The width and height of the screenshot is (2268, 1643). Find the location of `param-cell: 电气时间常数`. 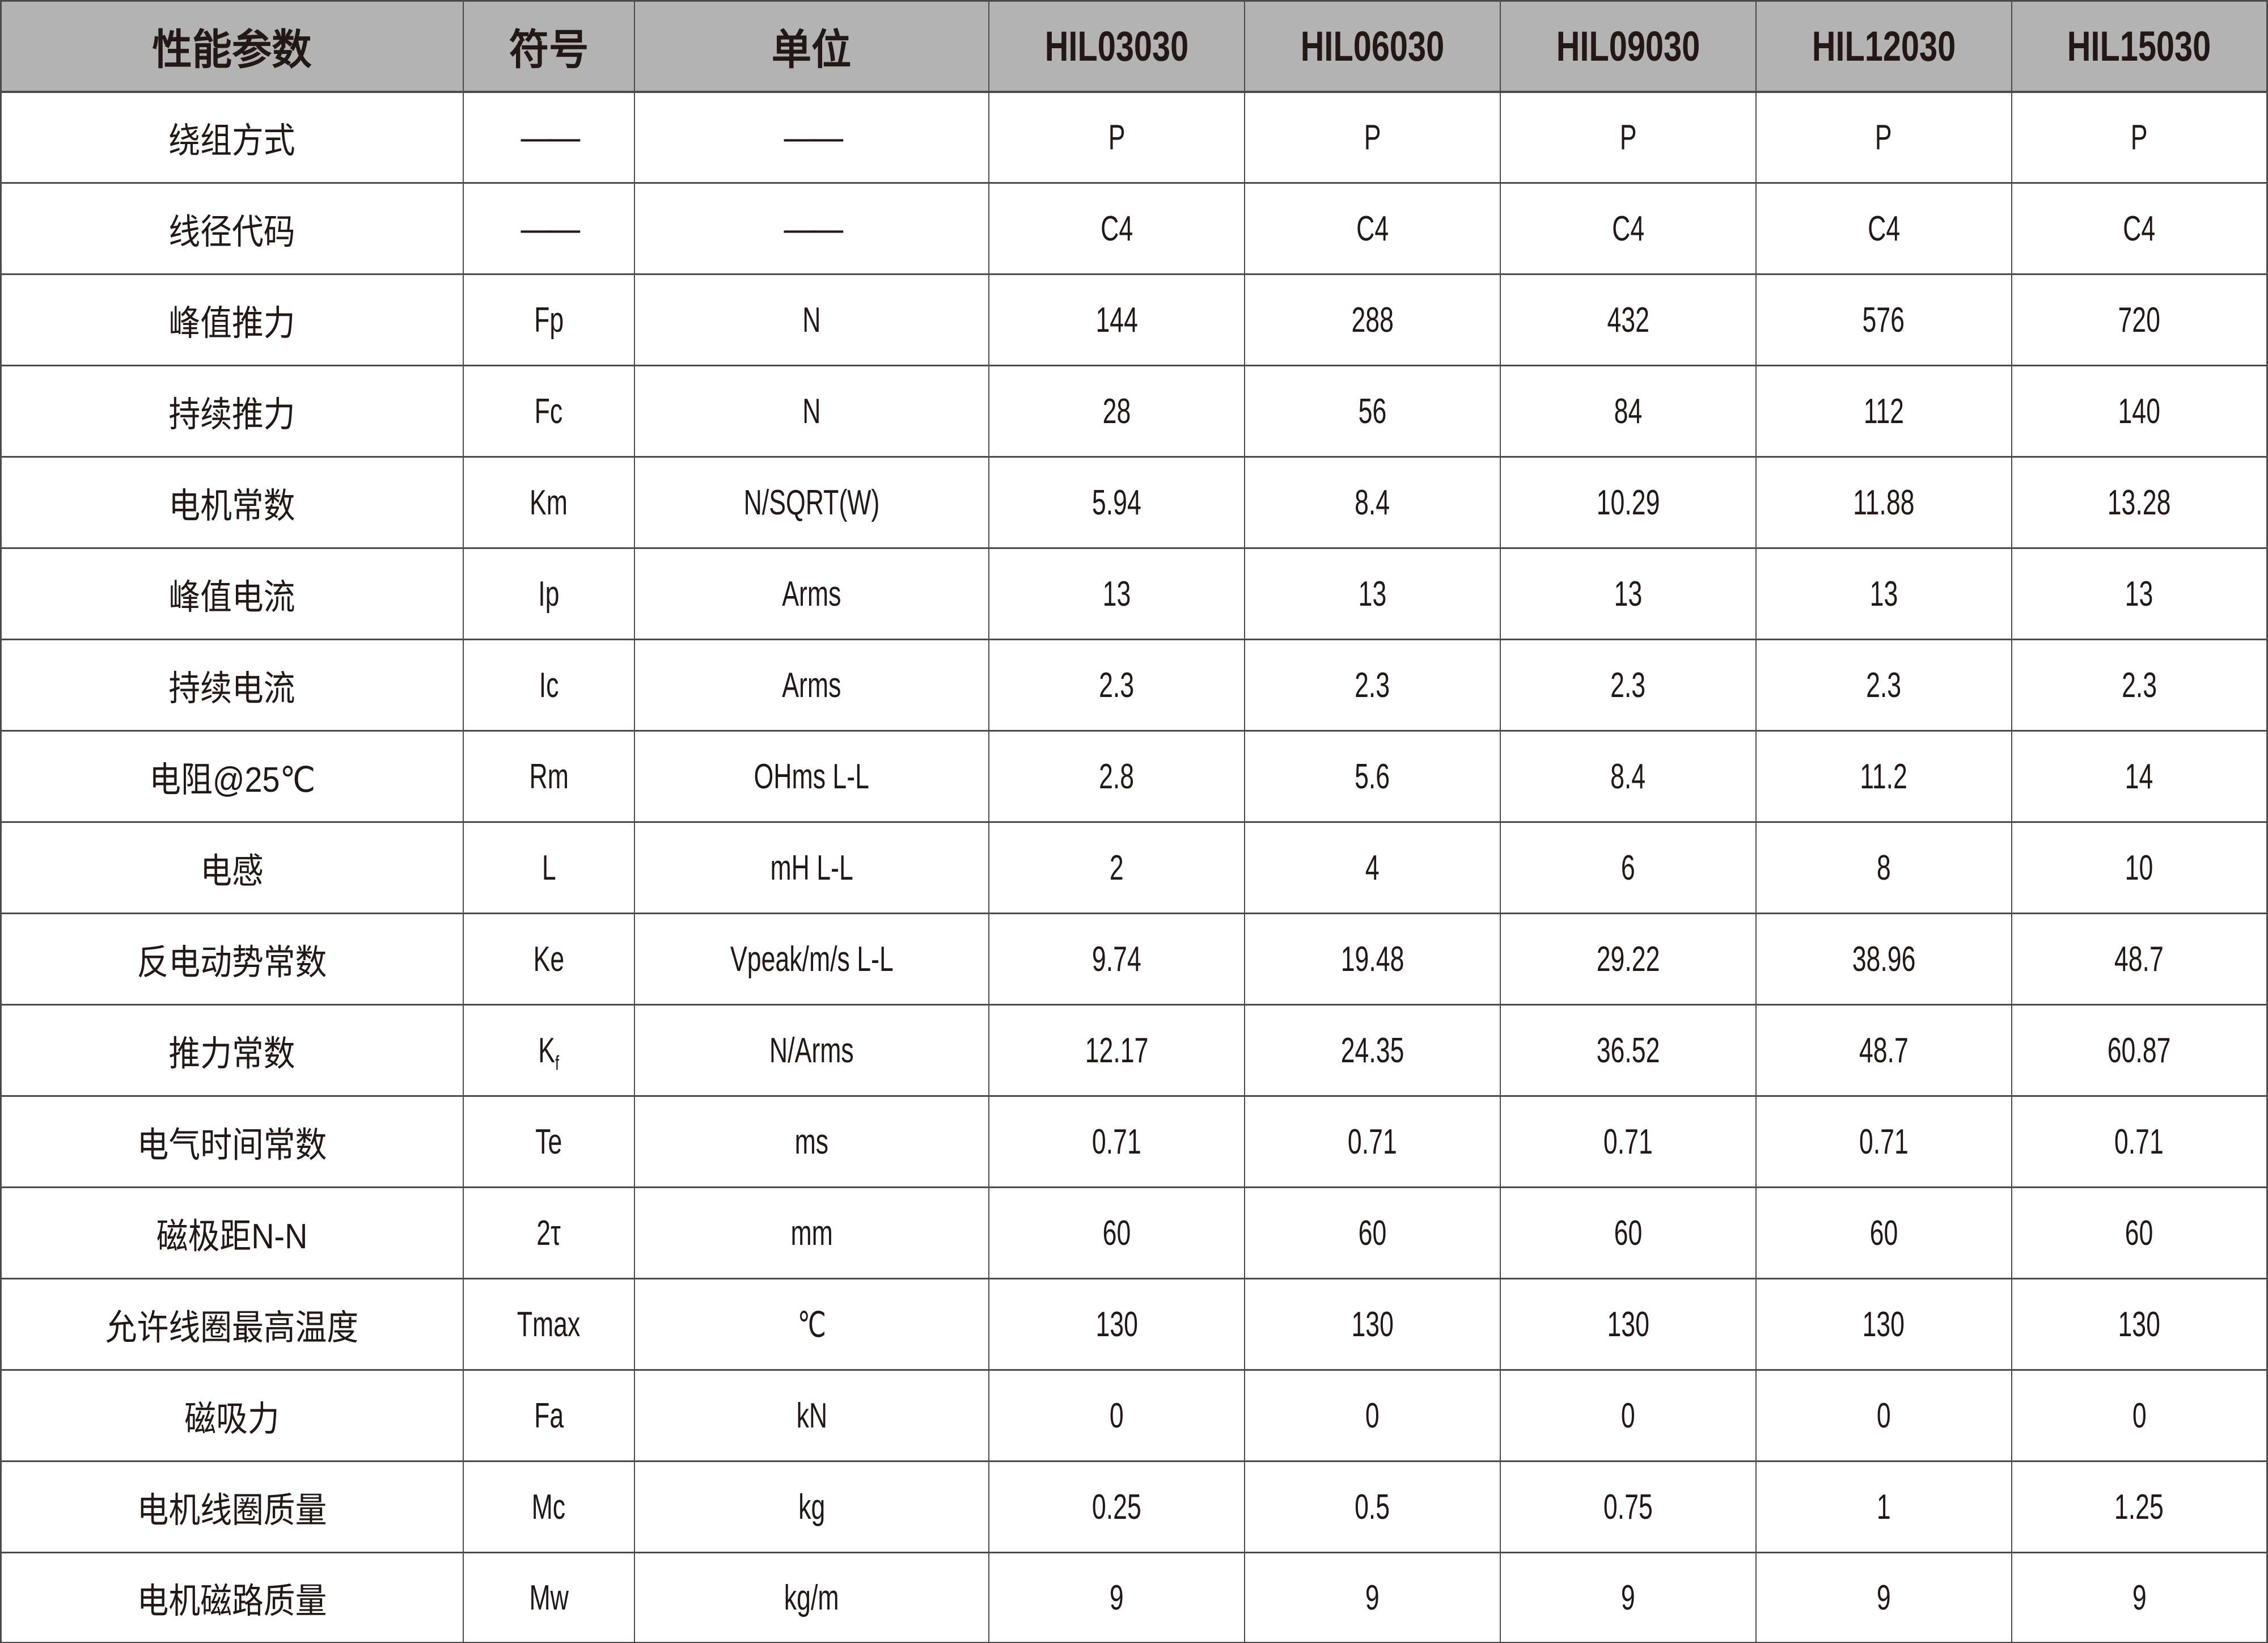

param-cell: 电气时间常数 is located at coordinates (232, 1141).